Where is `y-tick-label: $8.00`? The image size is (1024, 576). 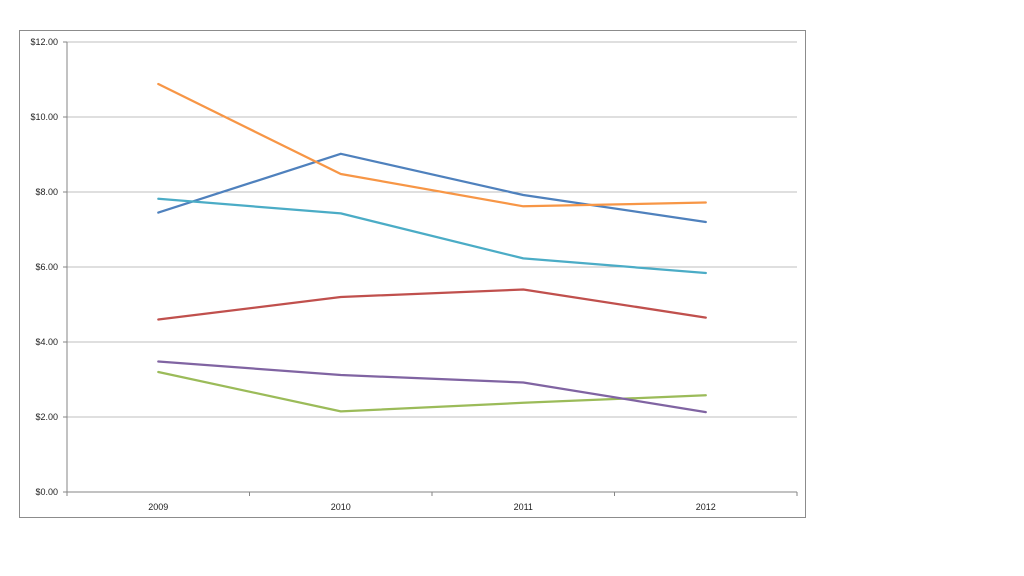
y-tick-label: $8.00 is located at coordinates (46, 192).